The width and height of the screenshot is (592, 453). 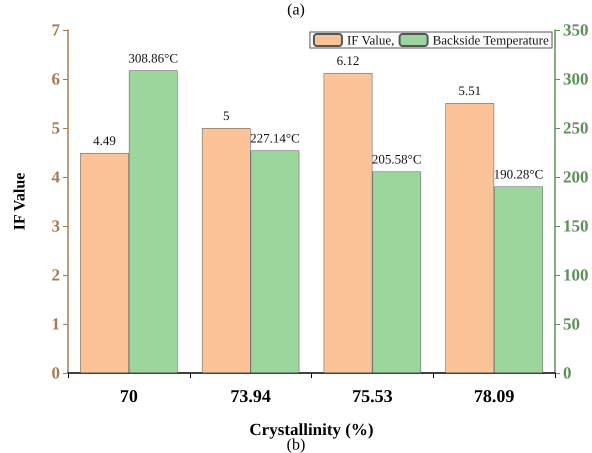 I want to click on x-tick-label: 78.09, so click(x=494, y=396).